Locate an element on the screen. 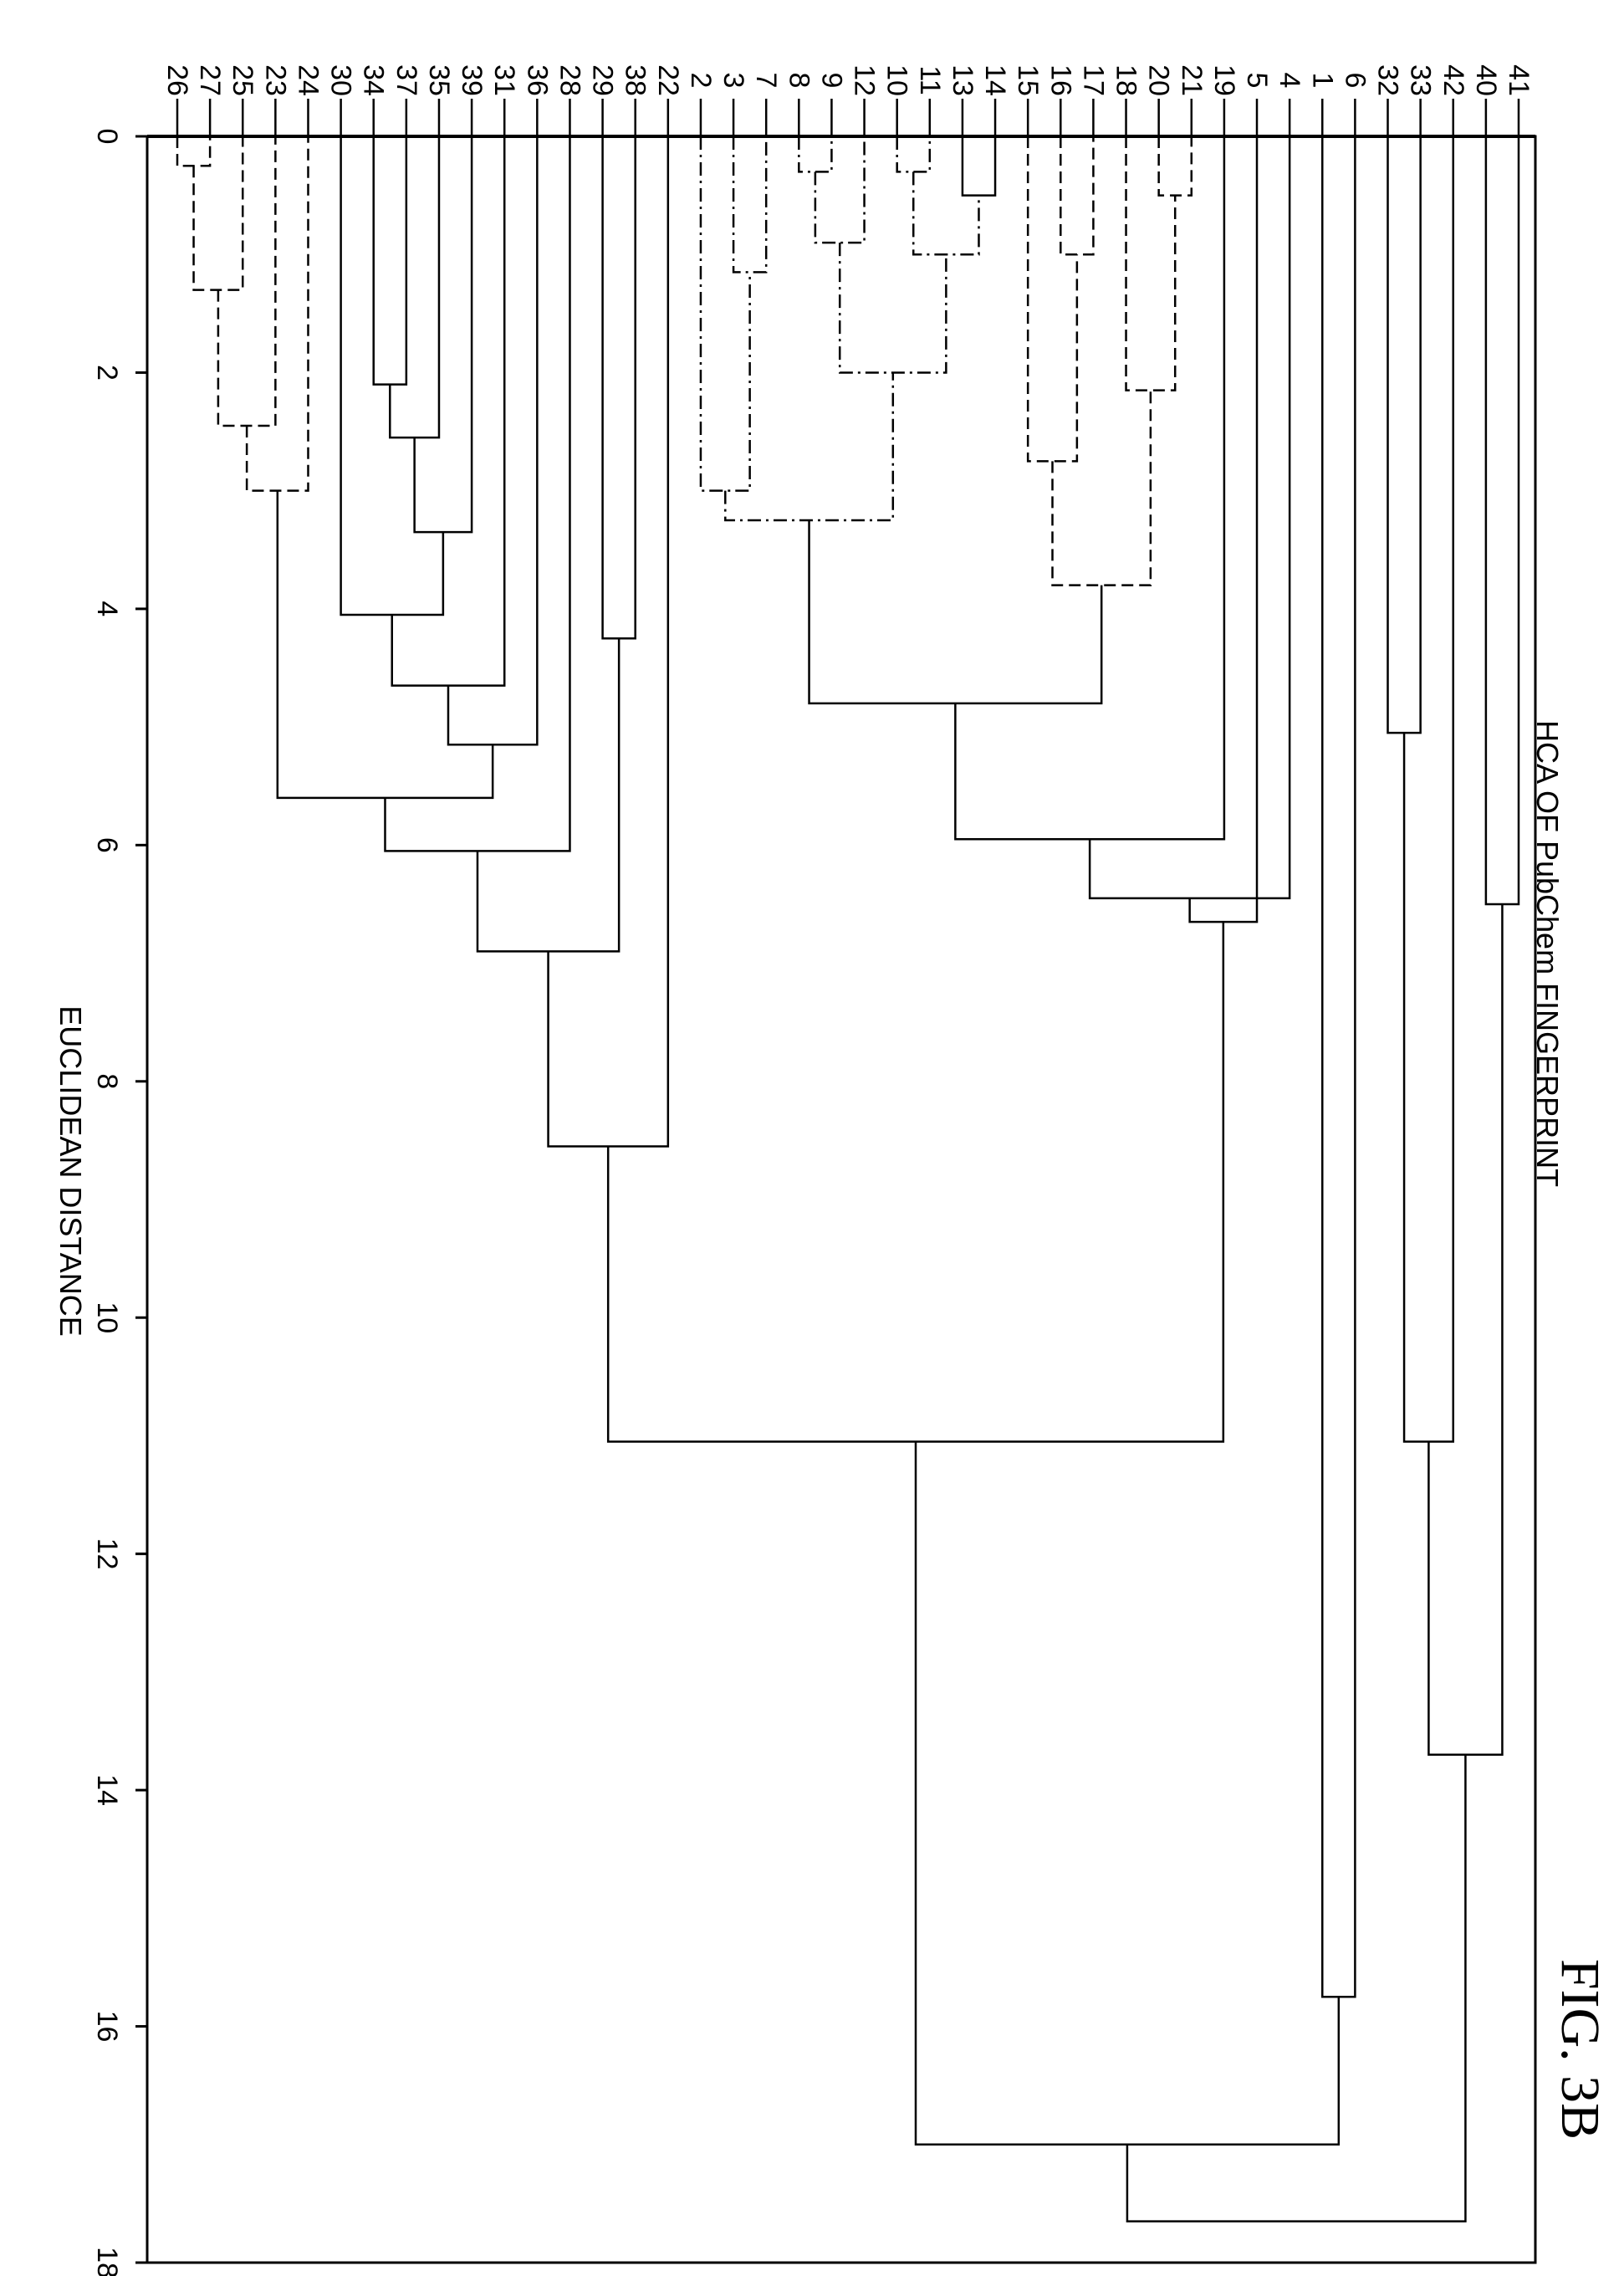 The image size is (1624, 2276). leaf-label-40: 40 is located at coordinates (1486, 80).